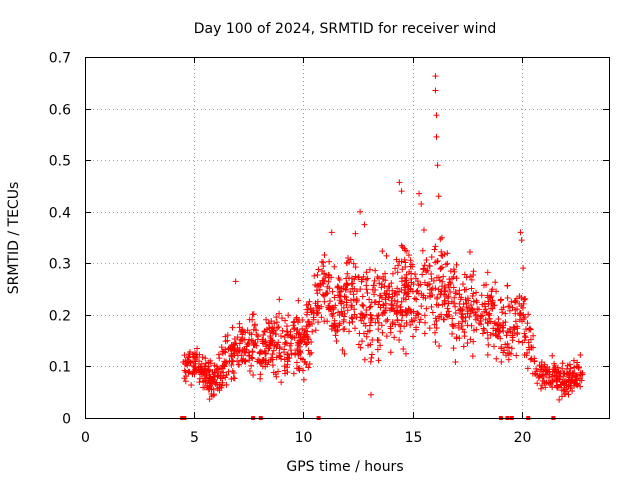 This screenshot has height=480, width=640. Describe the element at coordinates (194, 438) in the screenshot. I see `x-tick-label: 5` at that location.